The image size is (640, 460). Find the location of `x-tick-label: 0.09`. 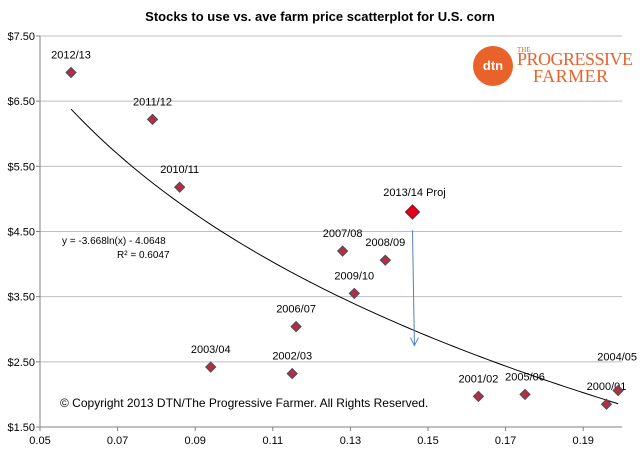

x-tick-label: 0.09 is located at coordinates (194, 441).